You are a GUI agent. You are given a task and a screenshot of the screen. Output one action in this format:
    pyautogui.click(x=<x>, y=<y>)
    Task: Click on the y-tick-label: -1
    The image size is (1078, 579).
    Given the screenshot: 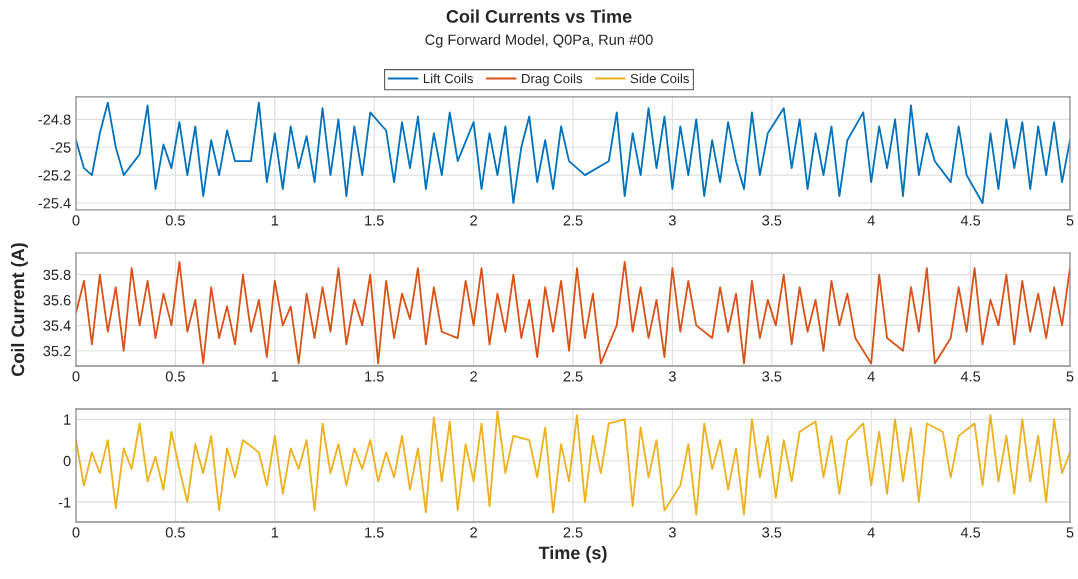 What is the action you would take?
    pyautogui.click(x=64, y=502)
    